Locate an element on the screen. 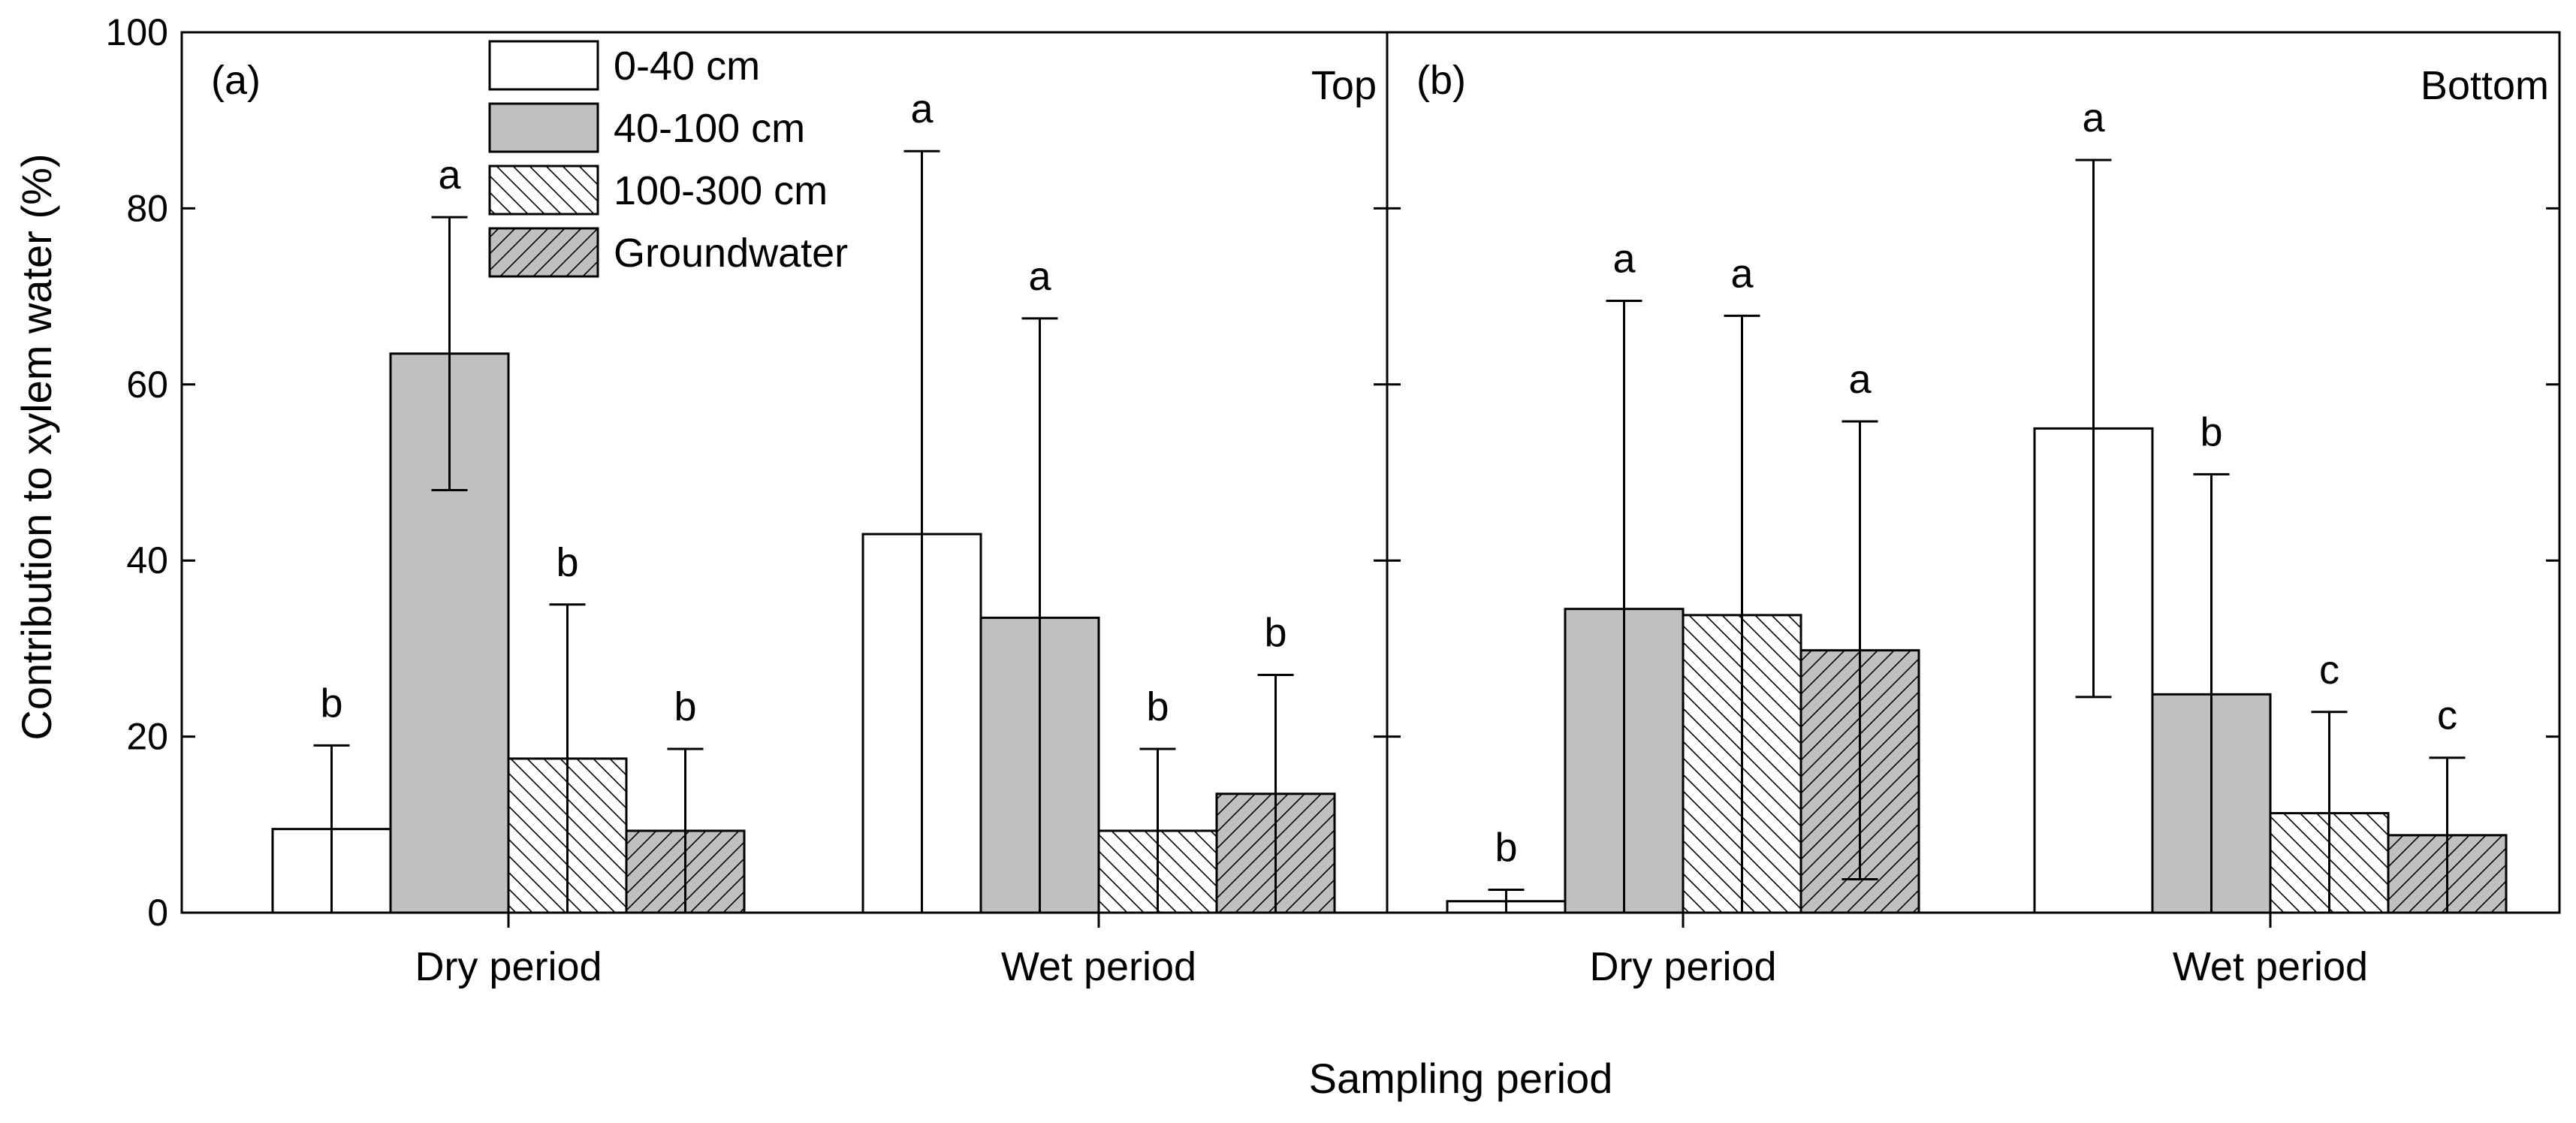 The width and height of the screenshot is (2576, 1123). x-axis-title: Sampling period is located at coordinates (1461, 1078).